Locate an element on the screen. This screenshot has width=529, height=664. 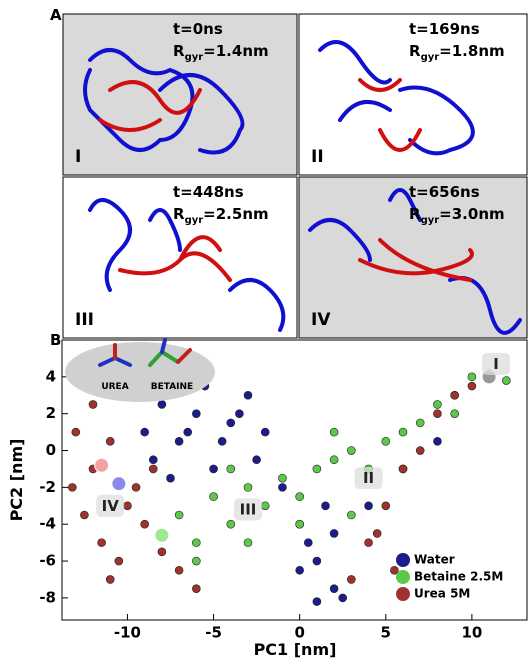
legend-label: Water is located at coordinates (434, 560).